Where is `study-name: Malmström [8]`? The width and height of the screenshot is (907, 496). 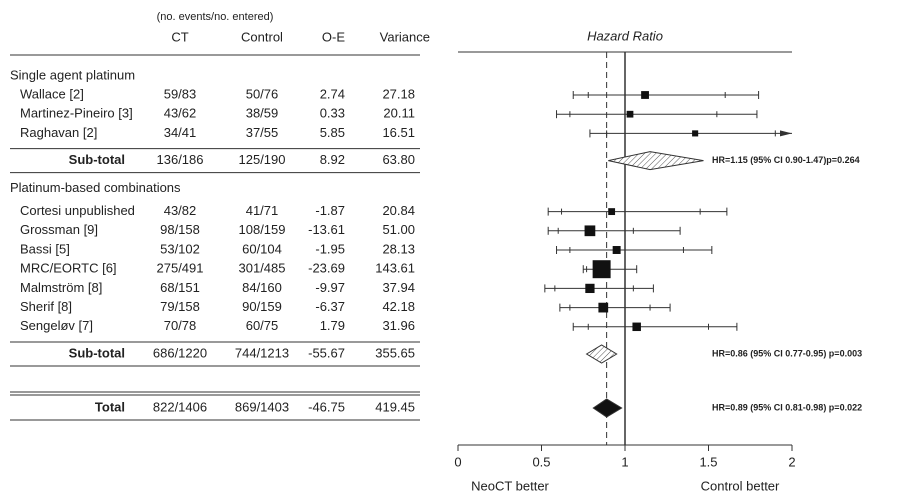
study-name: Malmström [8] is located at coordinates (61, 287).